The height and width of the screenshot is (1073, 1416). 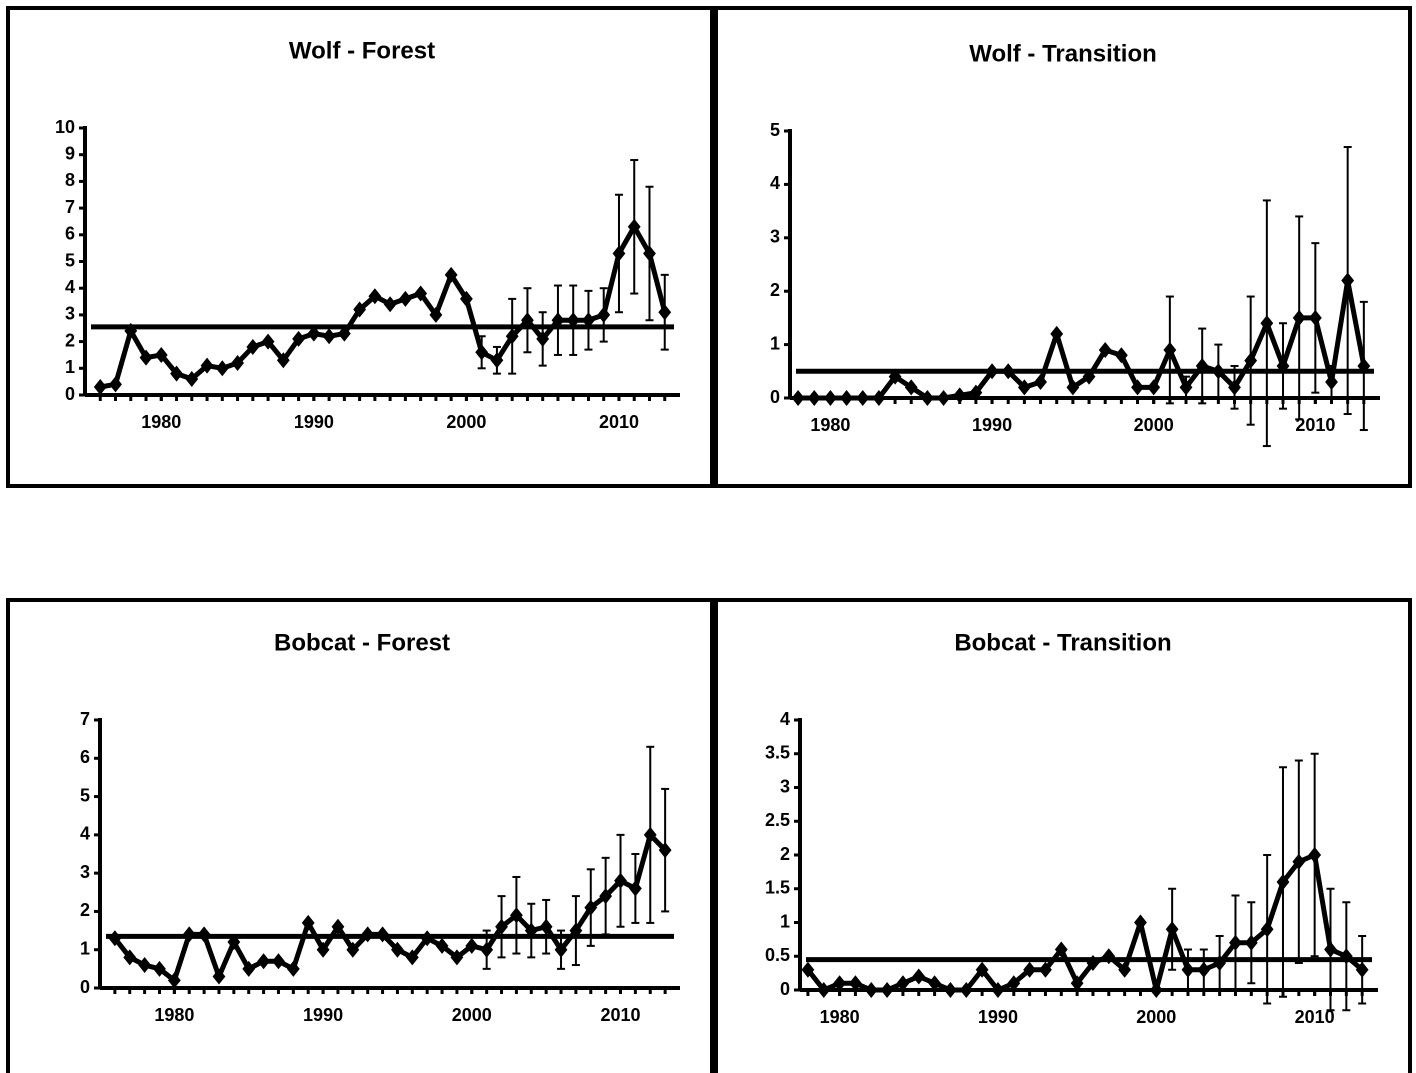 I want to click on x-tick-label: 1980, so click(x=830, y=425).